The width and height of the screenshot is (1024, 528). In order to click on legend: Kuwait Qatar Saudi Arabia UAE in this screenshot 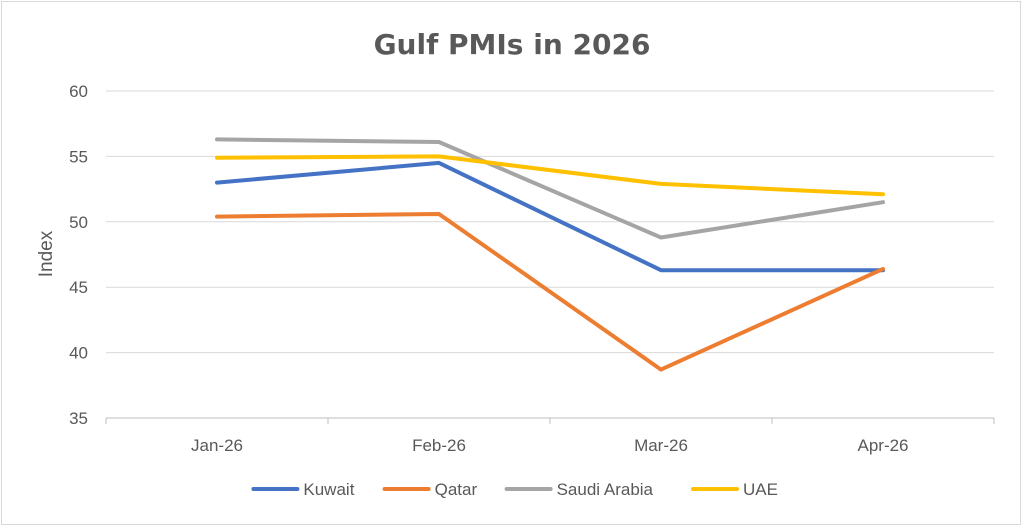, I will do `click(514, 489)`.